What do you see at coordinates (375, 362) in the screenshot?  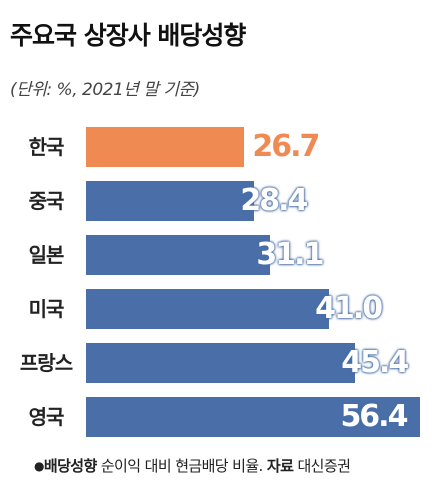 I see `value-label: 45.4` at bounding box center [375, 362].